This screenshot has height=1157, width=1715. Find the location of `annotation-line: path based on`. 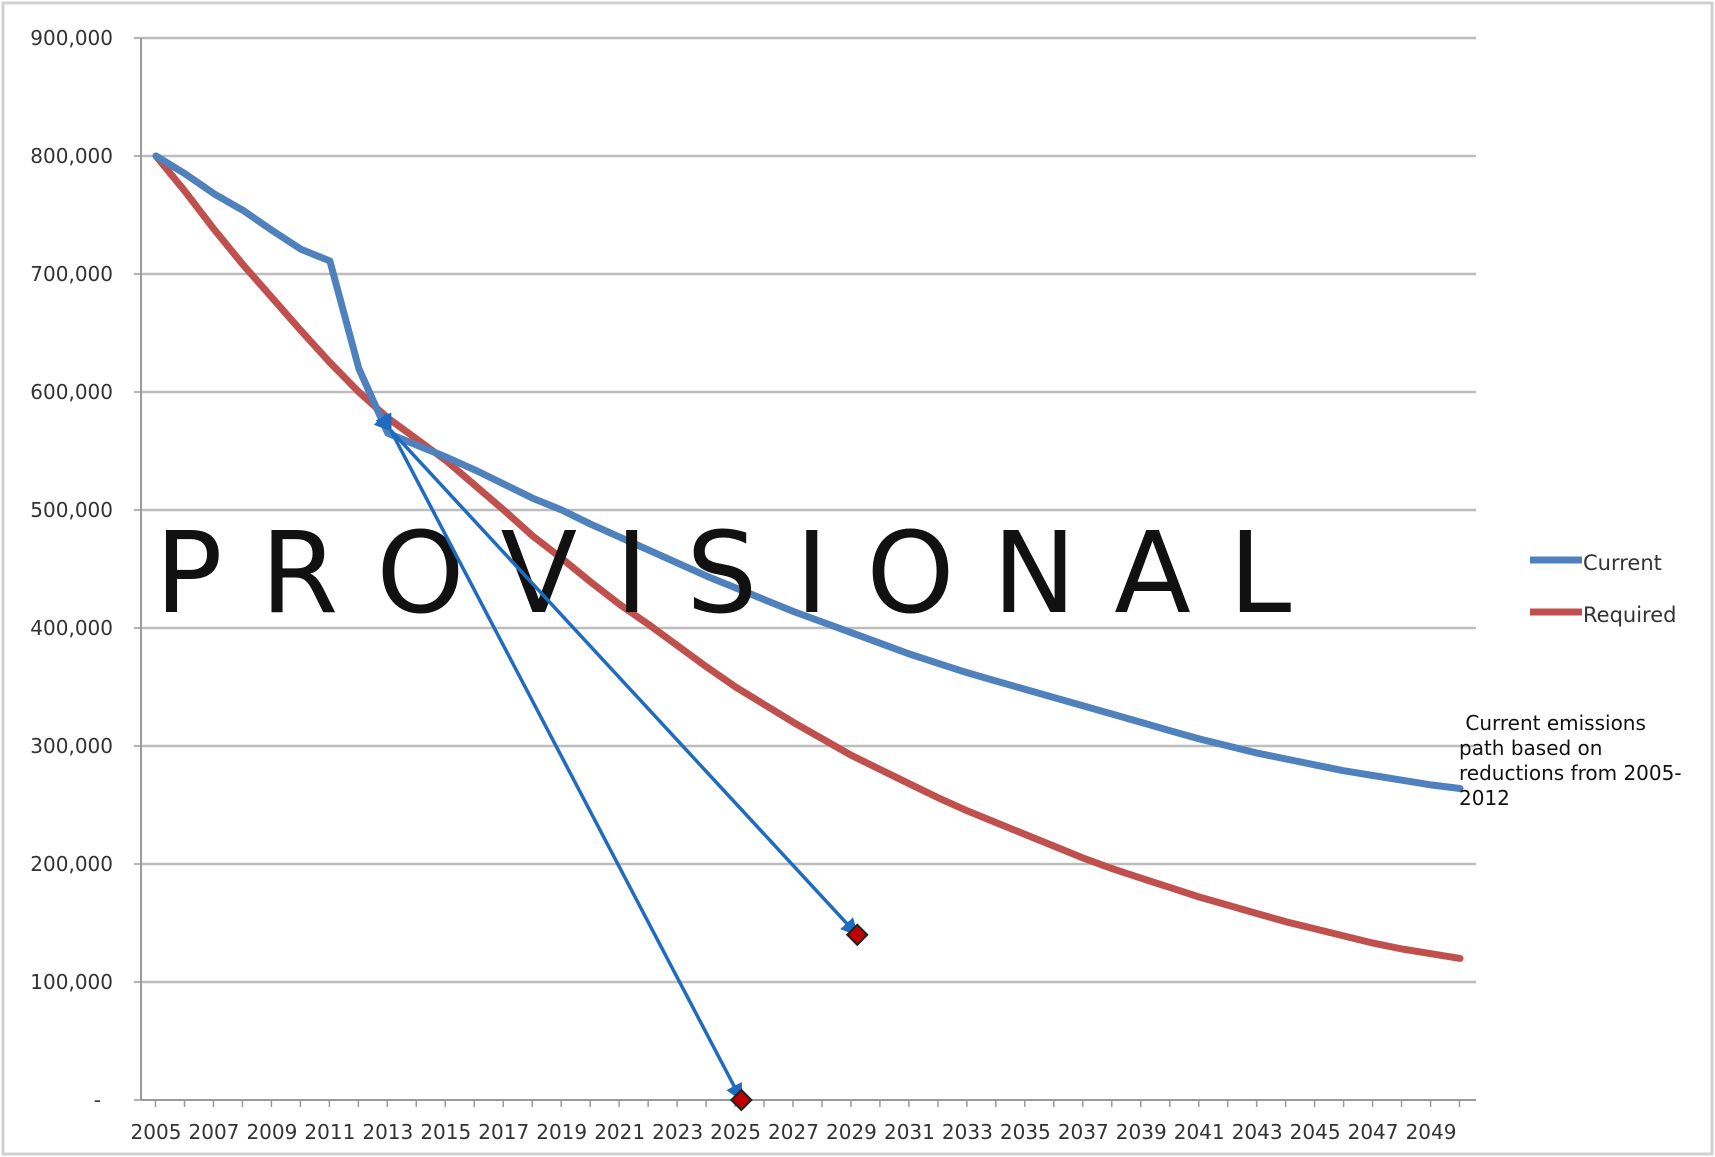

annotation-line: path based on is located at coordinates (1530, 748).